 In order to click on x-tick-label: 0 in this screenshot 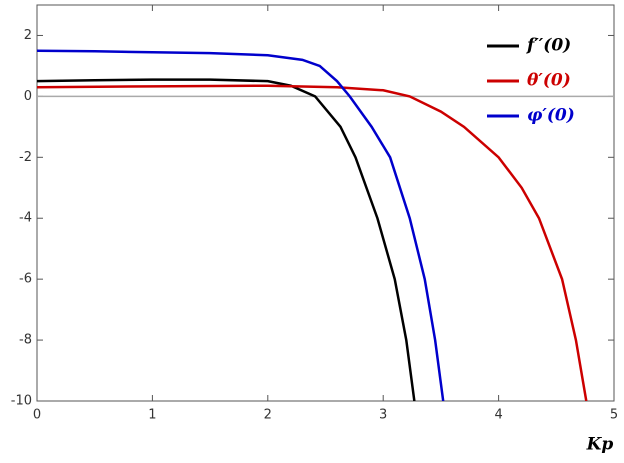, I will do `click(37, 415)`.